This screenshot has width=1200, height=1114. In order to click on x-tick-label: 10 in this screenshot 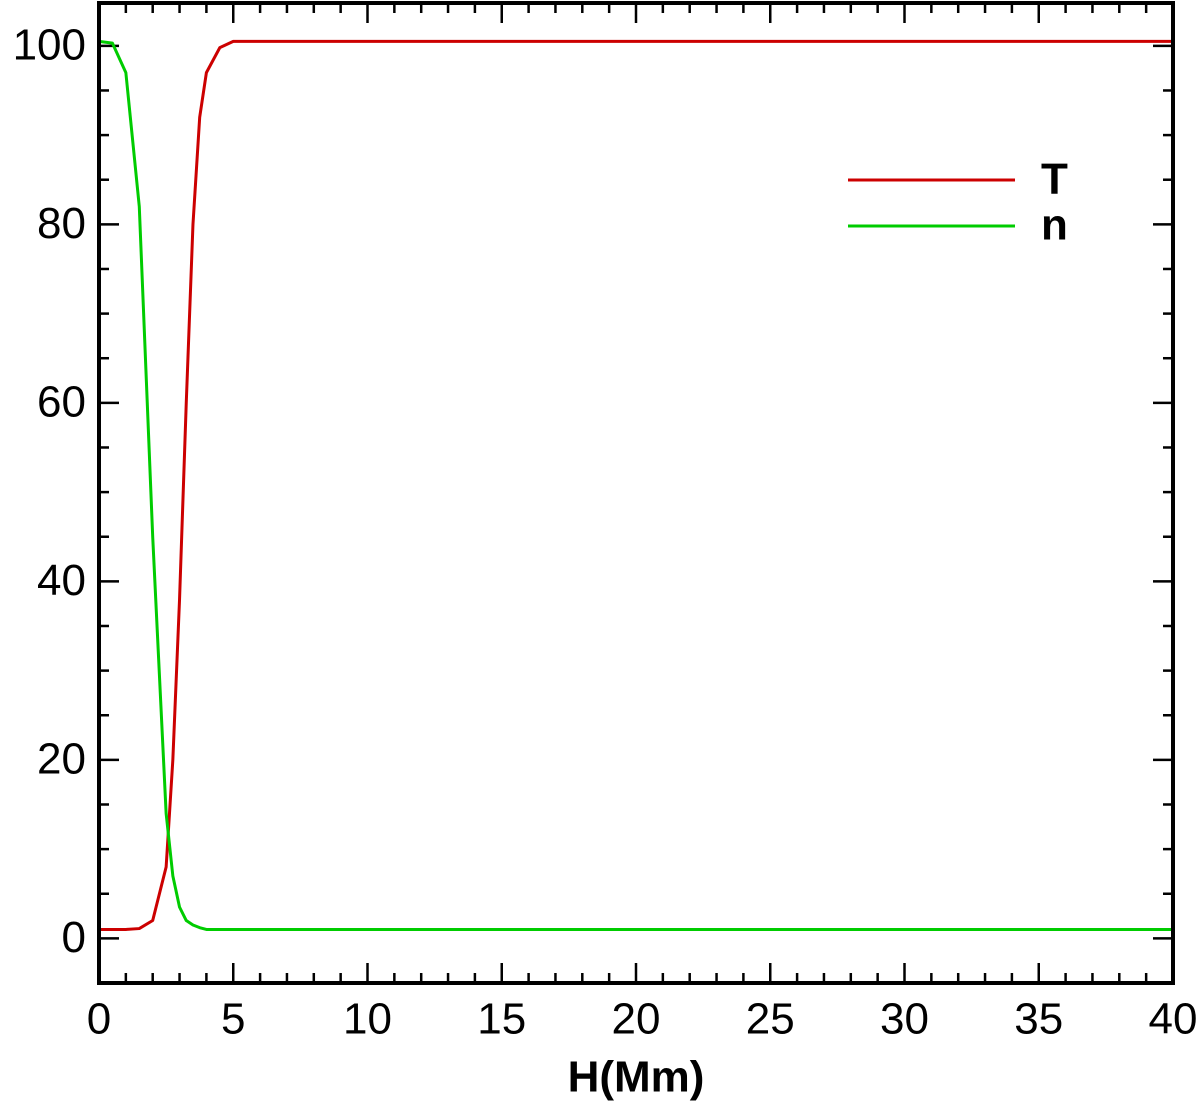, I will do `click(367, 1019)`.